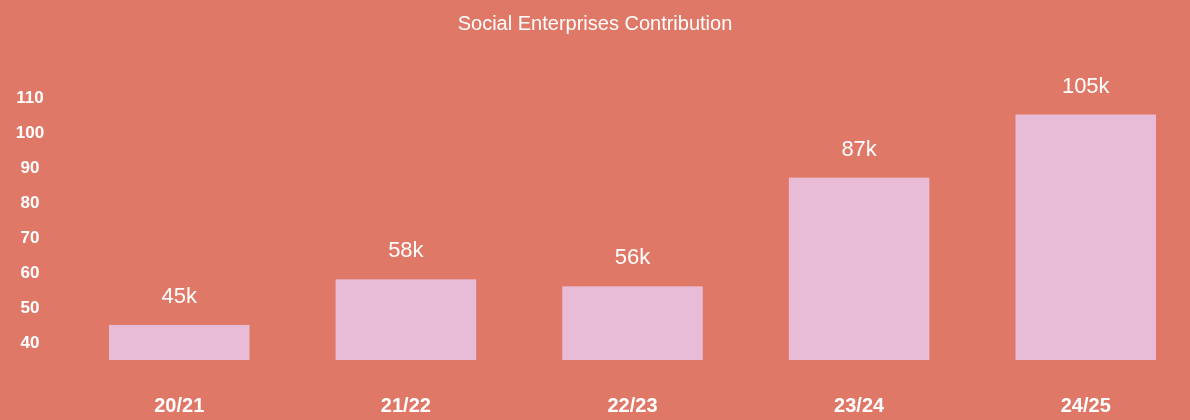 The width and height of the screenshot is (1190, 420). What do you see at coordinates (406, 250) in the screenshot?
I see `data-label: 58k` at bounding box center [406, 250].